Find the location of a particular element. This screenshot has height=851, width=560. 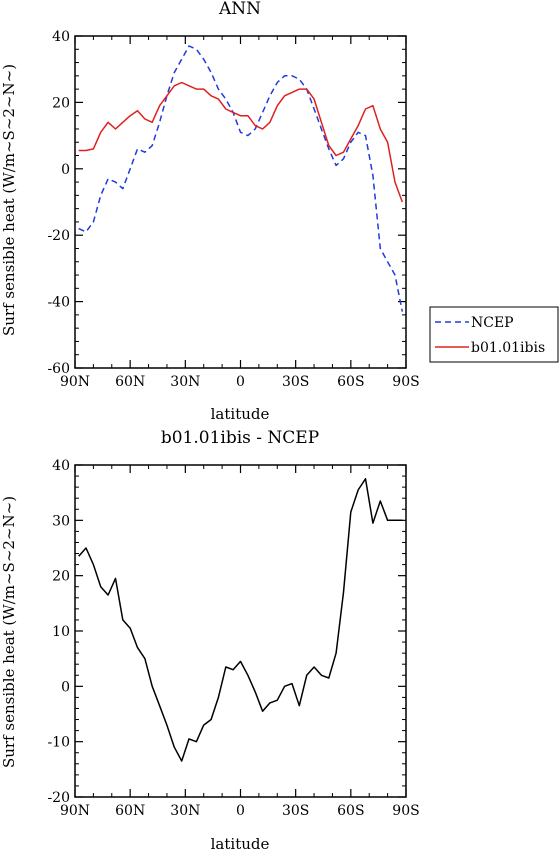

y-tick-label: -10 is located at coordinates (58, 743).